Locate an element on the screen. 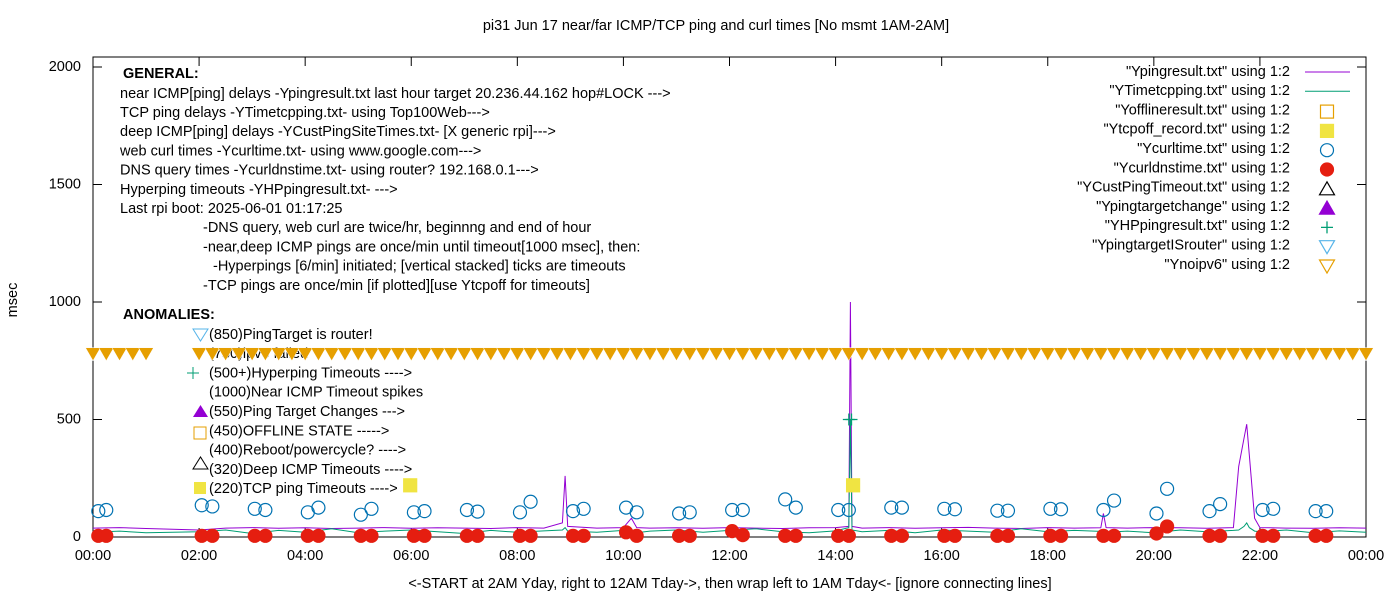 The width and height of the screenshot is (1400, 600). x-tick-label: 00:00 is located at coordinates (93, 556).